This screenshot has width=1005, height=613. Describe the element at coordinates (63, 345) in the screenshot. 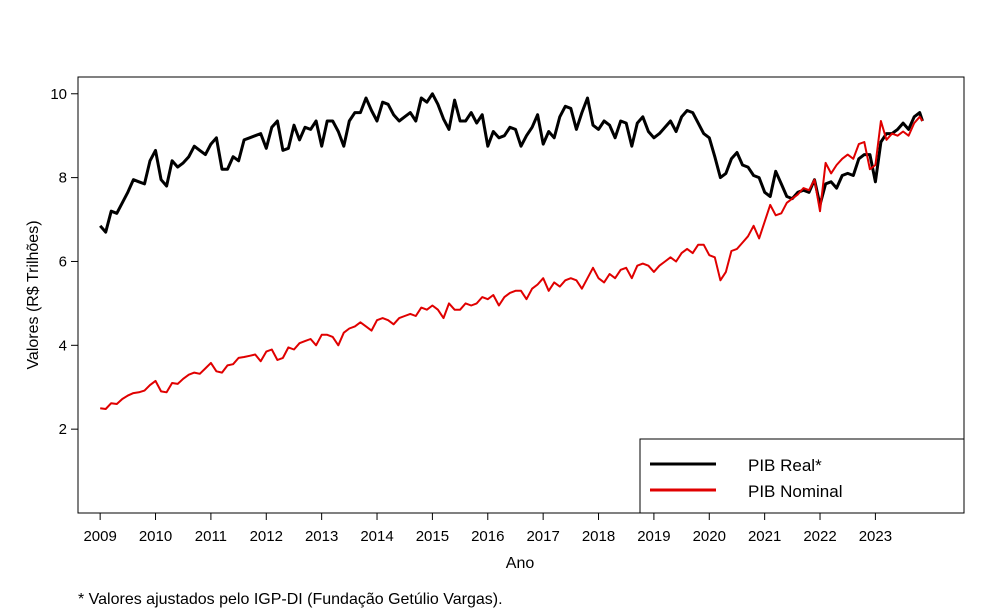

I see `y-tick-label: 4` at that location.